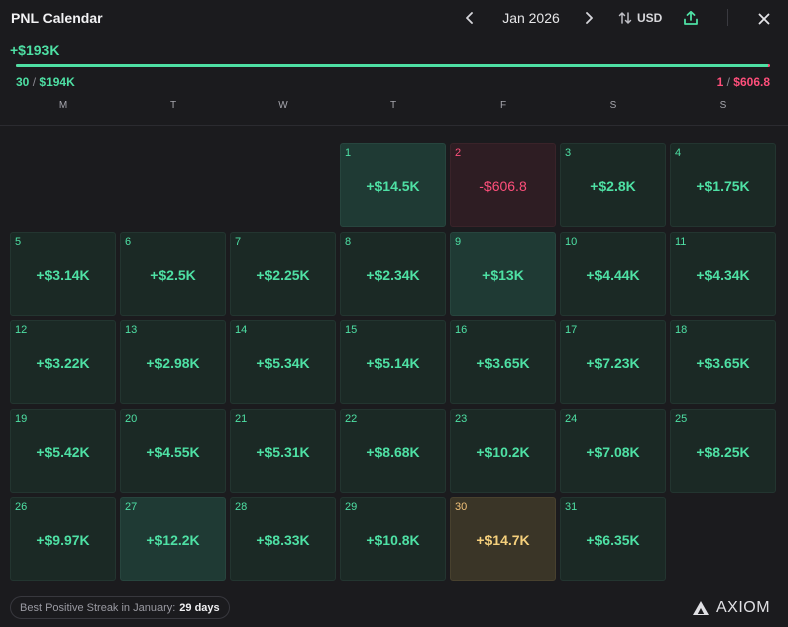 This screenshot has width=788, height=627. I want to click on calendar-day-cell: 24 +$7.08K, so click(613, 451).